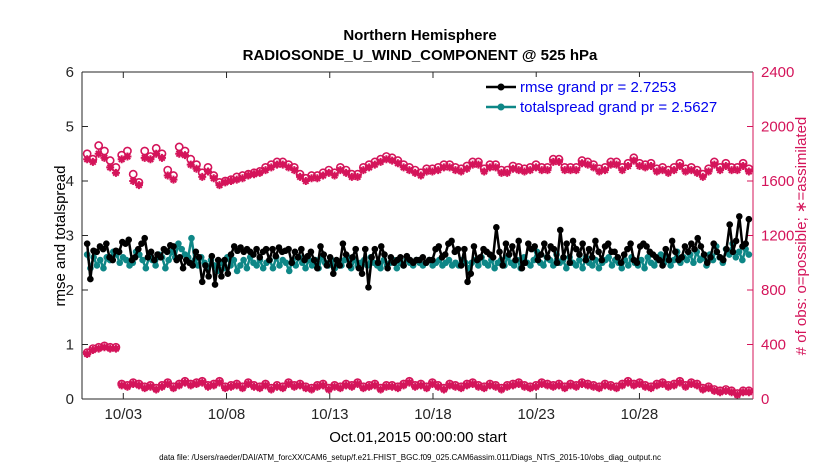 Image resolution: width=830 pixels, height=470 pixels. I want to click on legend-label-totalspread: totalspread grand pr = 2.5627, so click(618, 107).